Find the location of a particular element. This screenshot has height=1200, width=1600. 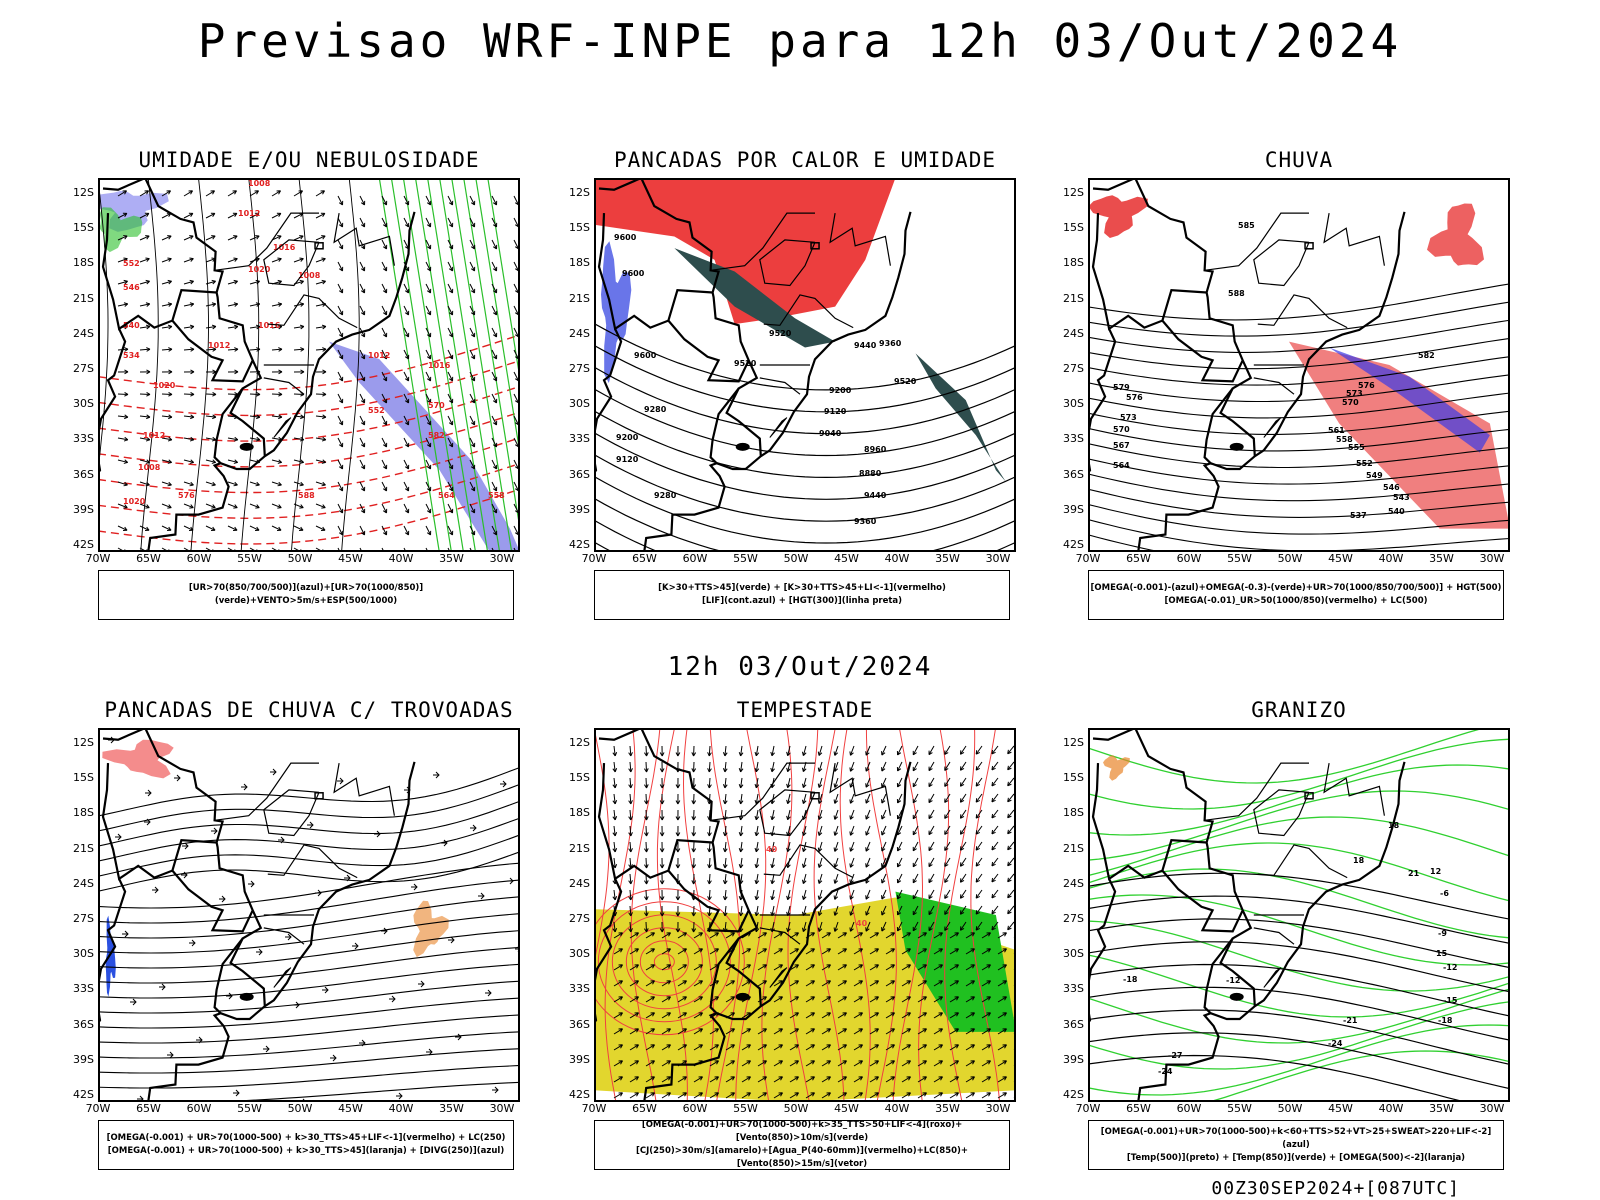

contour-label: 588 is located at coordinates (1236, 293).